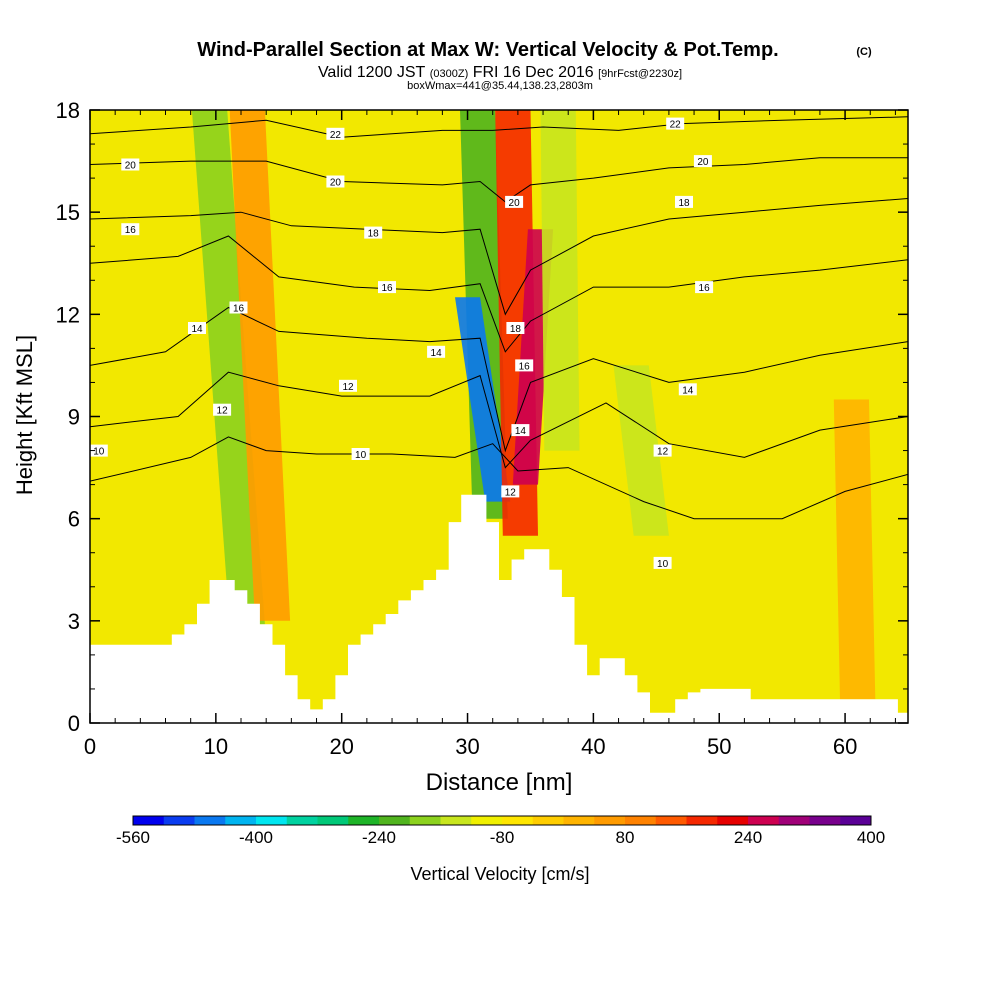 This screenshot has height=1005, width=1000. I want to click on colorbar-tick-label: -400, so click(256, 837).